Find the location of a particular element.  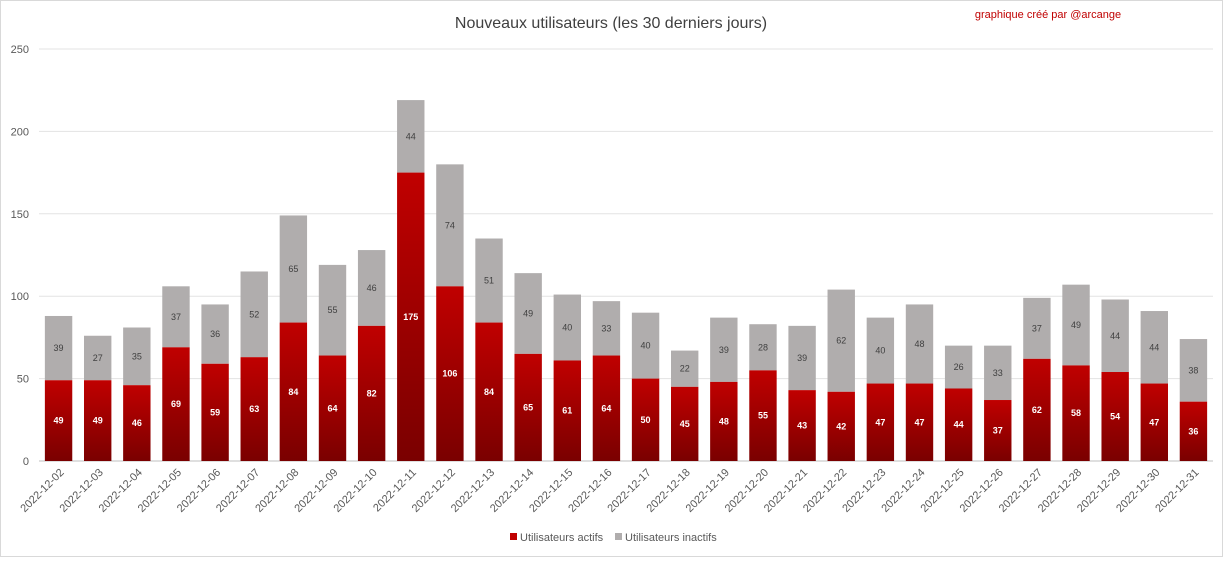

data-label-active: 69 is located at coordinates (176, 404).